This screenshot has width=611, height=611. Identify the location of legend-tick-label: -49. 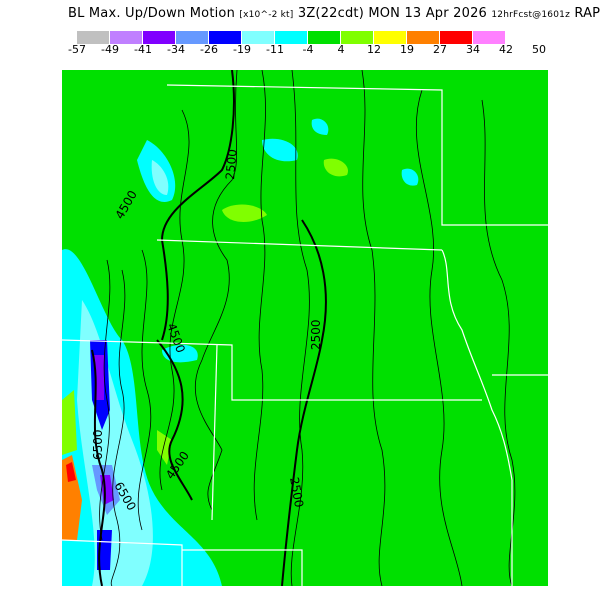
(110, 49).